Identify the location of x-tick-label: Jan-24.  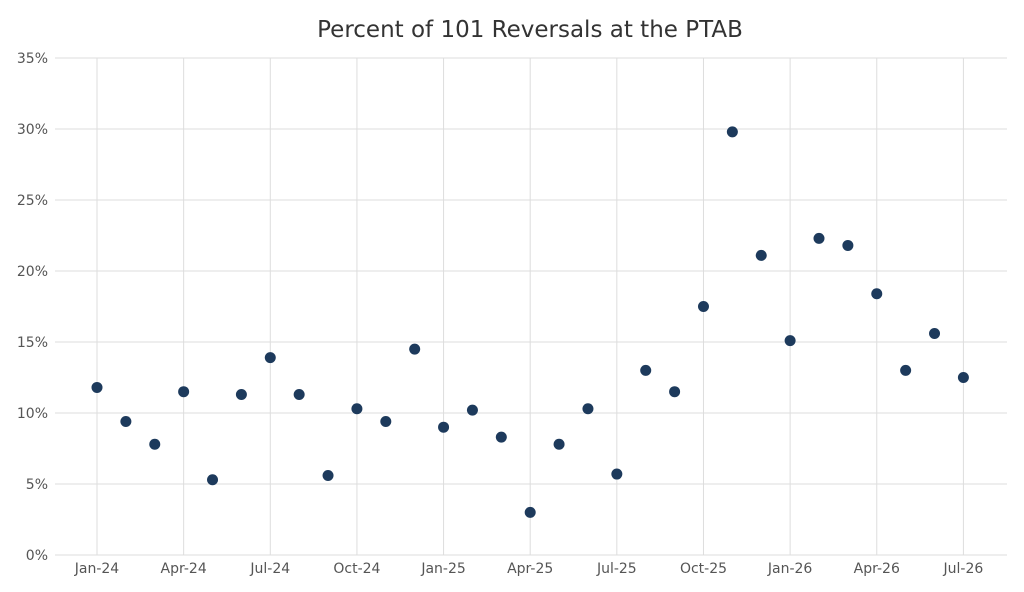
(97, 569).